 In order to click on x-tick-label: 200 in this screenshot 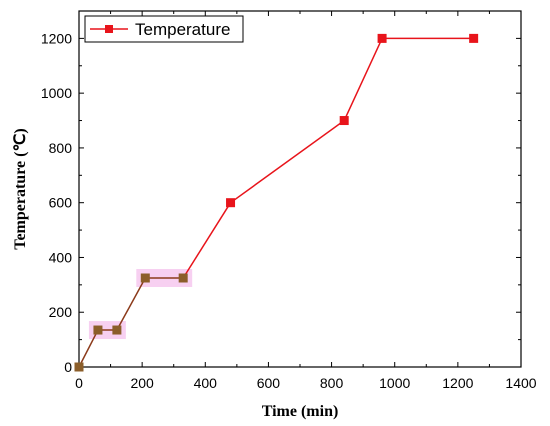, I will do `click(142, 383)`.